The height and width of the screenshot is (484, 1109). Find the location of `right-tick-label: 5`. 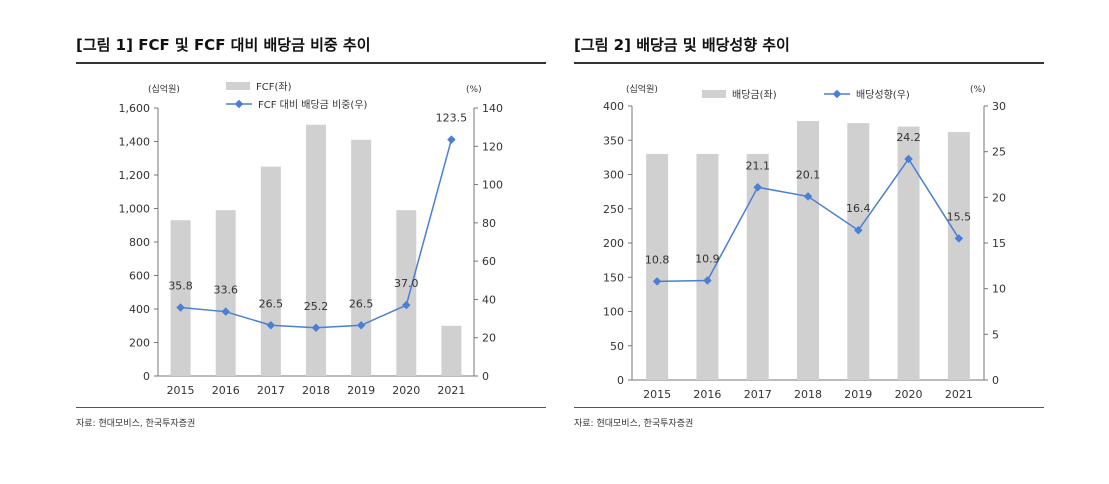

right-tick-label: 5 is located at coordinates (995, 334).